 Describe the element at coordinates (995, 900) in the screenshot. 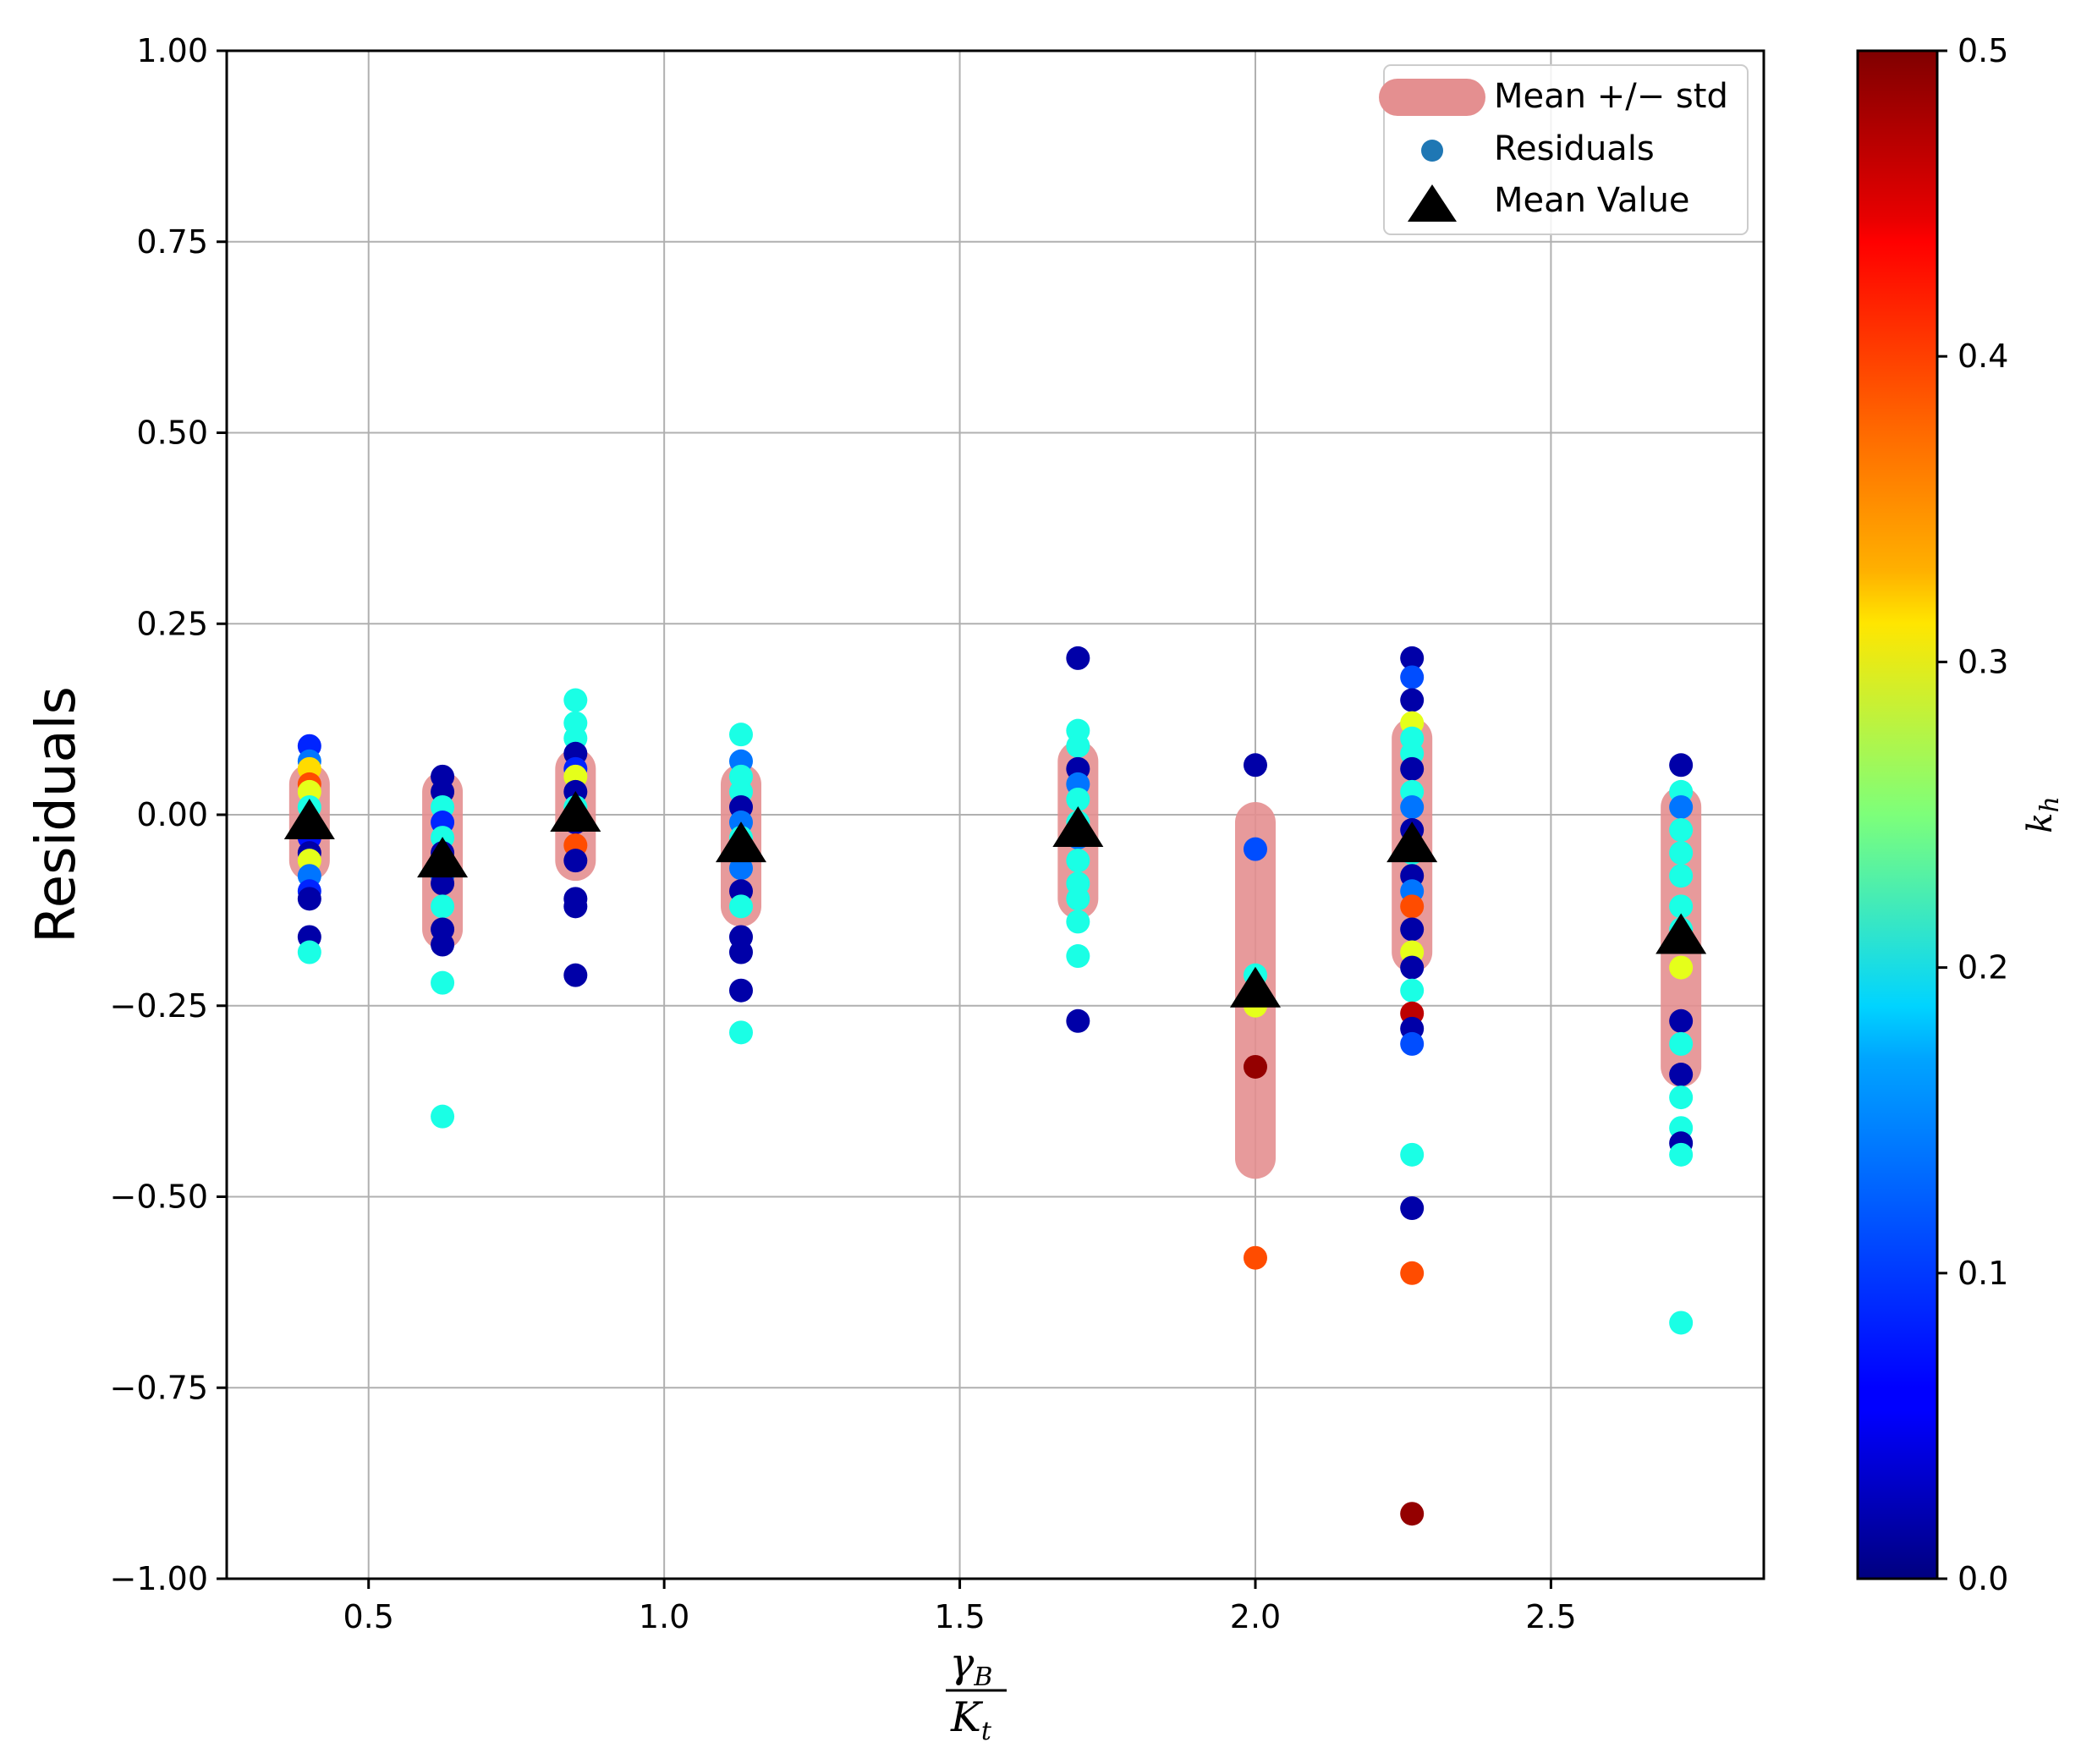

I see `mean-markers` at that location.